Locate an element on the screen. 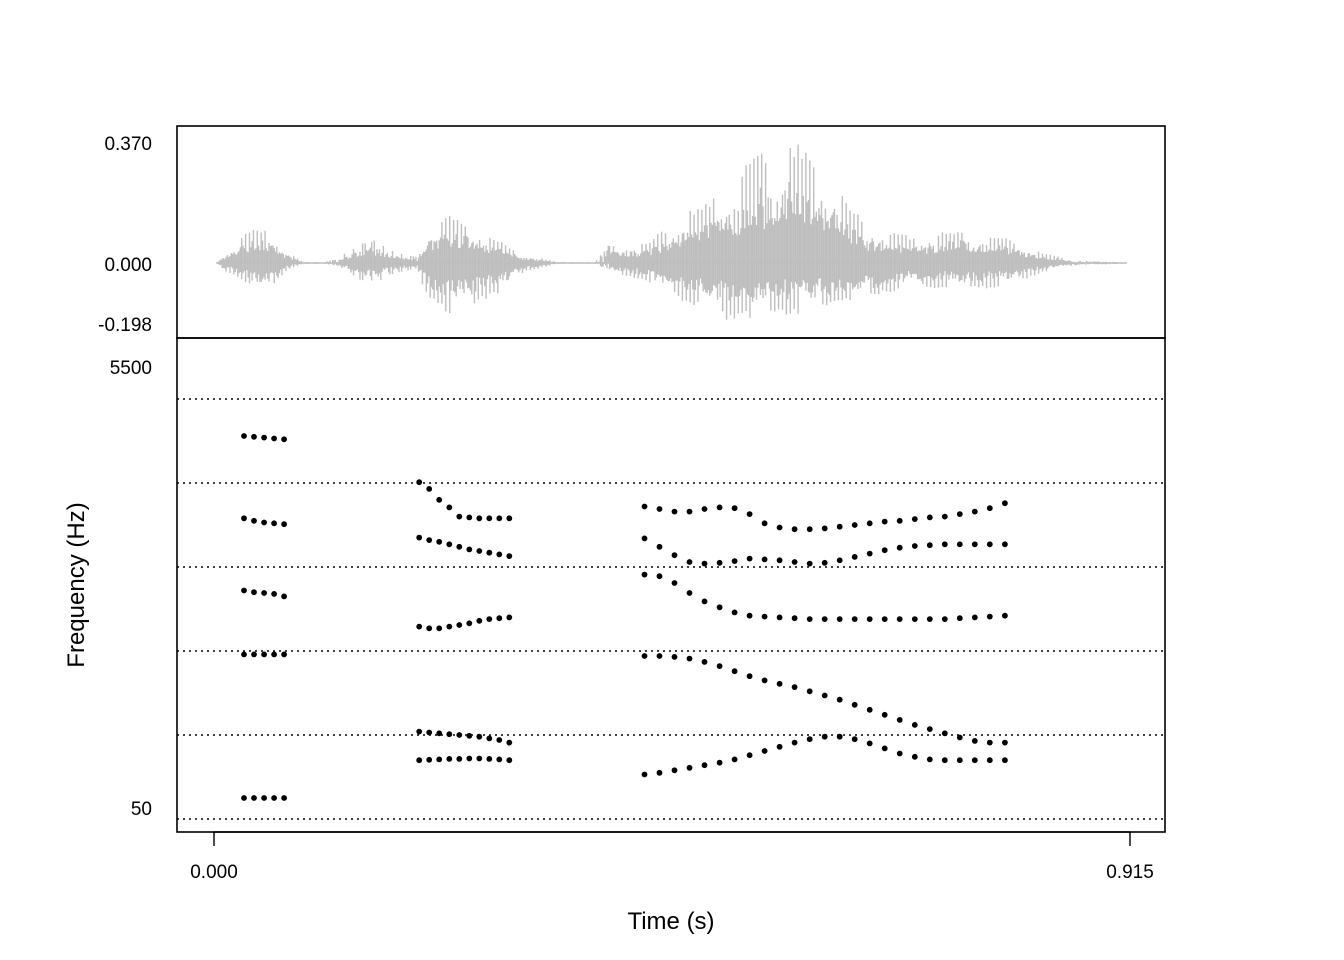  wave-ytick-label-max: 0.370 is located at coordinates (128, 144).